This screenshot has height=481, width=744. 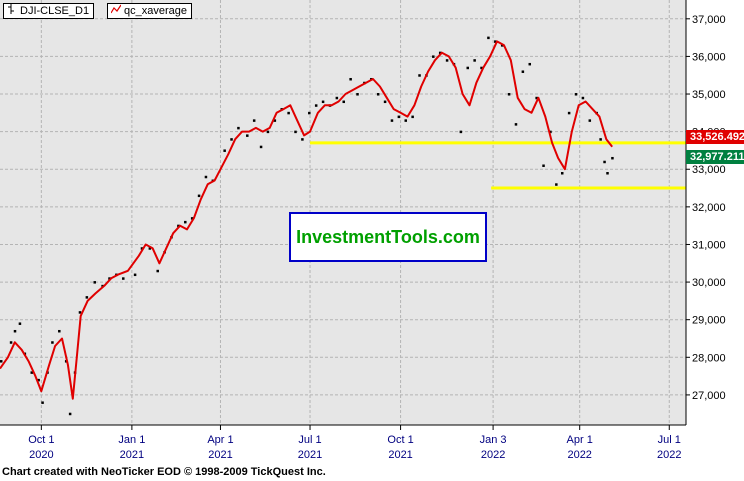 What do you see at coordinates (49, 11) in the screenshot?
I see `legend-item-dji: DJI-CLSE_D1` at bounding box center [49, 11].